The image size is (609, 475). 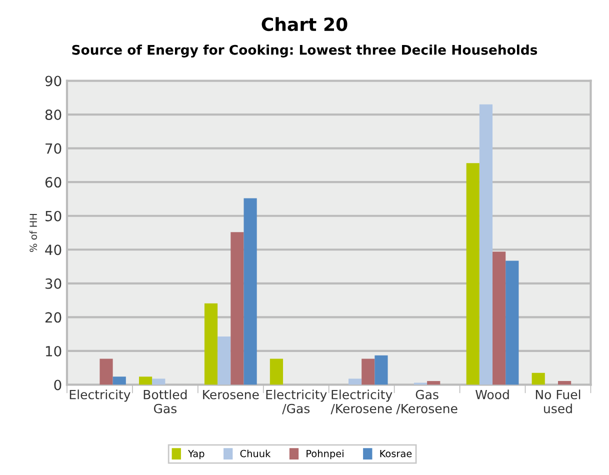 What do you see at coordinates (54, 283) in the screenshot?
I see `y-tick-label: 30` at bounding box center [54, 283].